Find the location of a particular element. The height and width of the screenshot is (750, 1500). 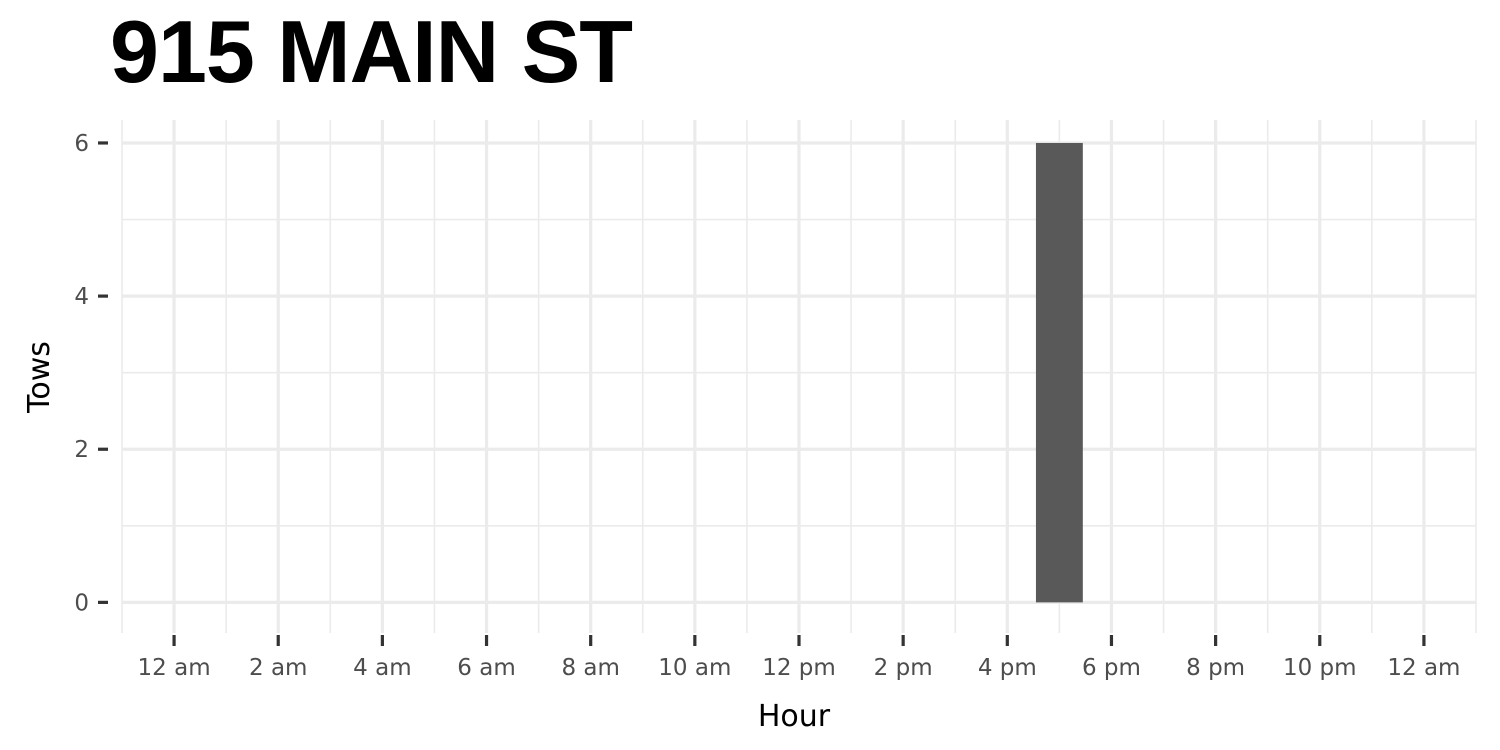

x-tick-label: 6 am is located at coordinates (486, 668).